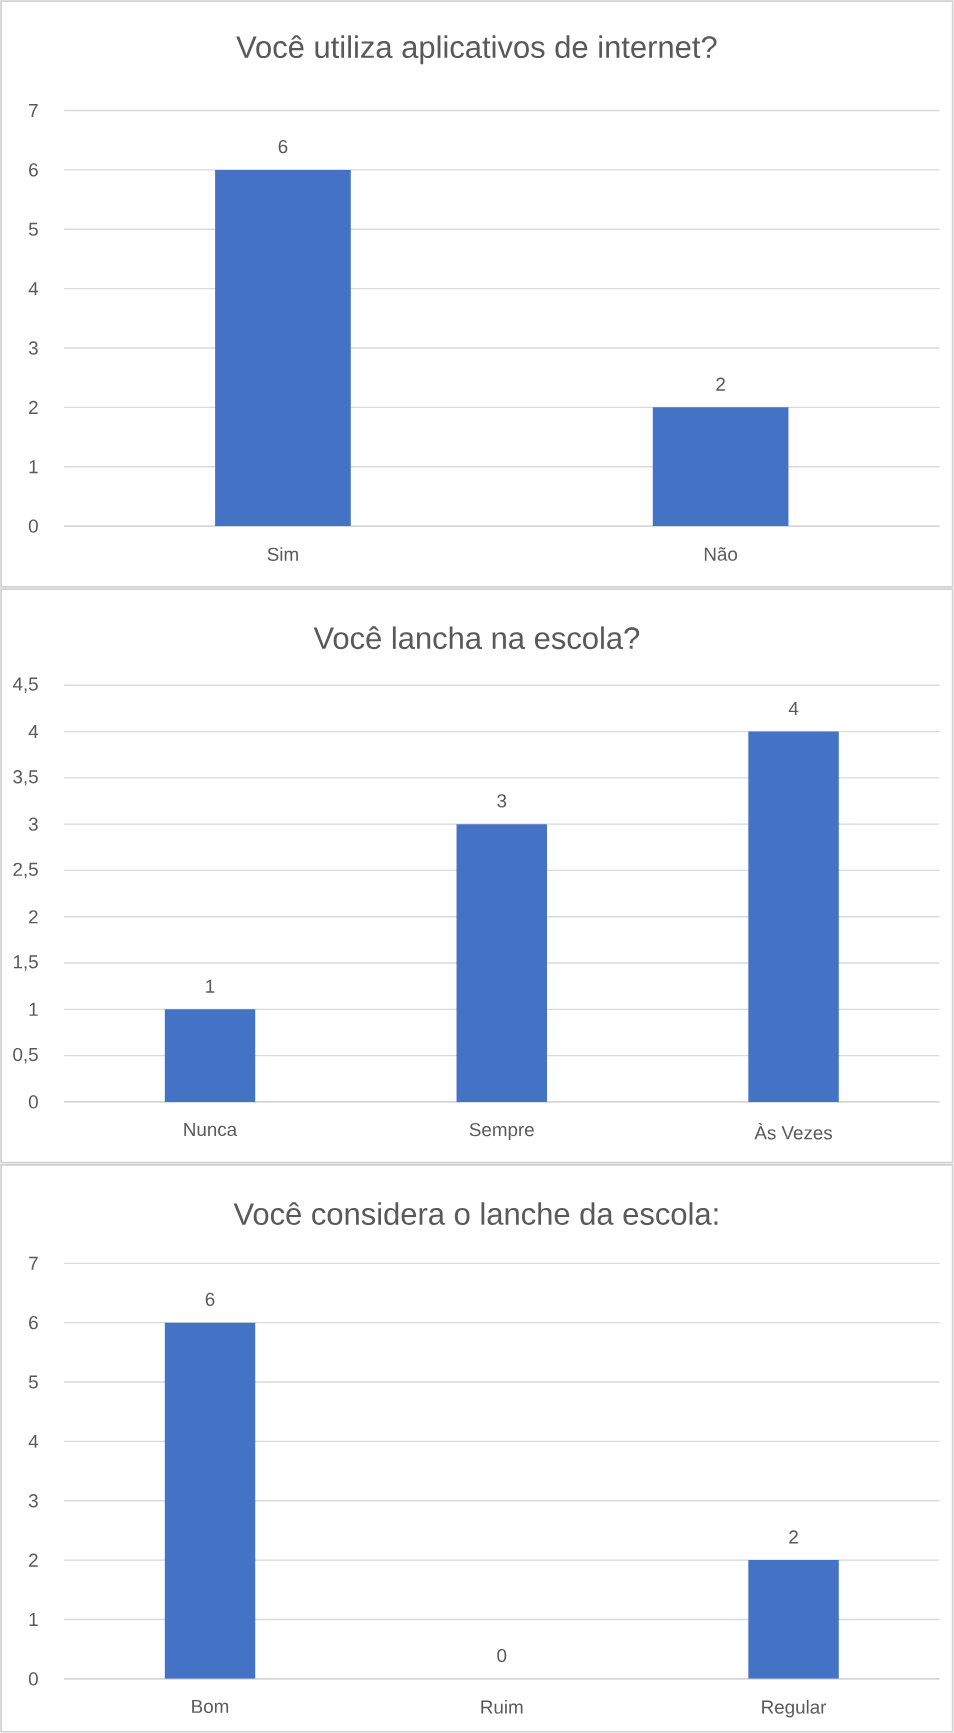 Image resolution: width=954 pixels, height=1733 pixels. I want to click on x-tick-label: Sim, so click(282, 554).